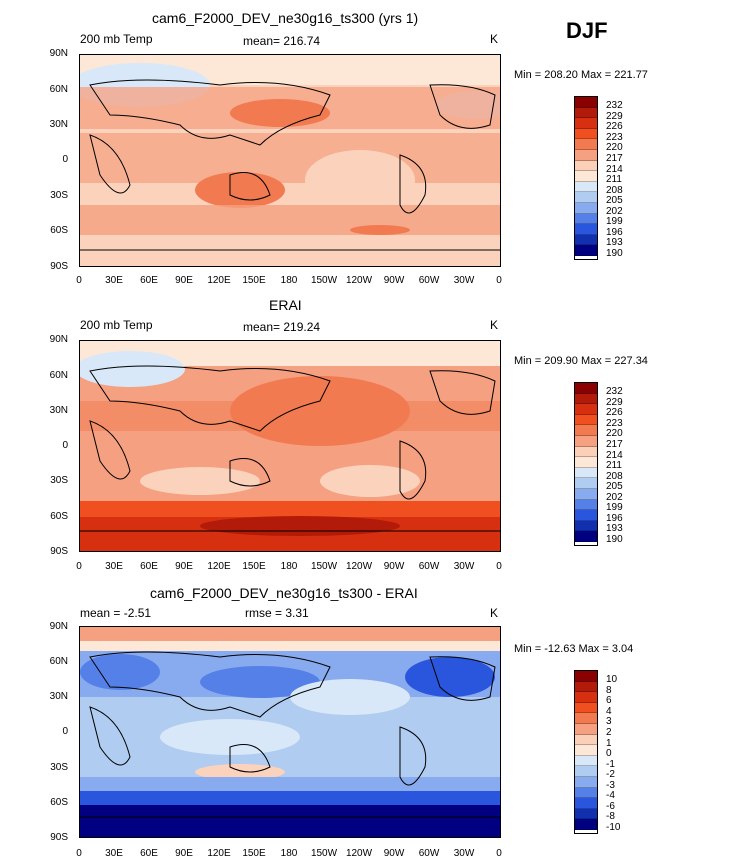 This screenshot has width=733, height=864. Describe the element at coordinates (614, 105) in the screenshot. I see `colorbar-label: 232` at that location.